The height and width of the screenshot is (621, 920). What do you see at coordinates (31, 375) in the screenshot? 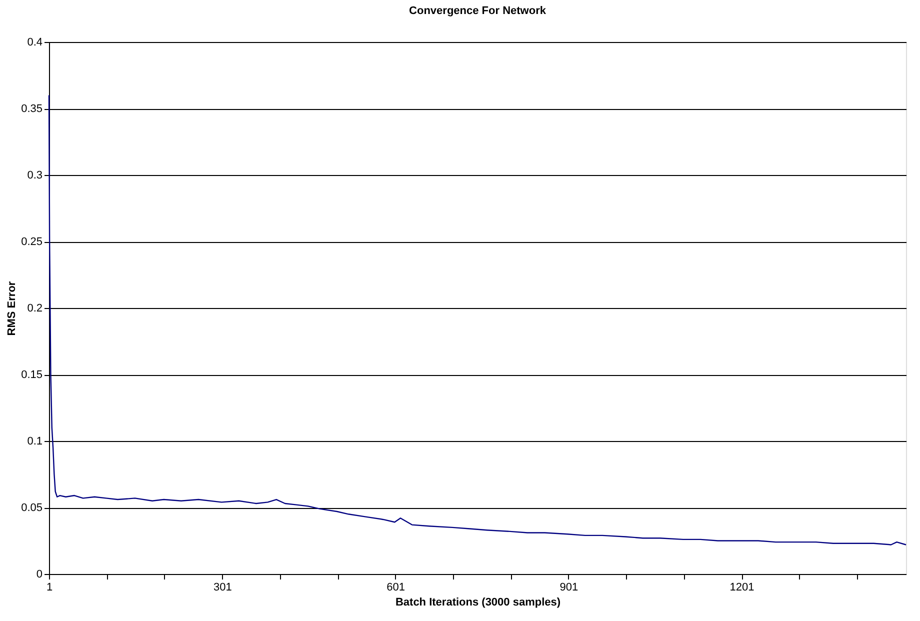
I see `y-tick-label: 0.15` at bounding box center [31, 375].